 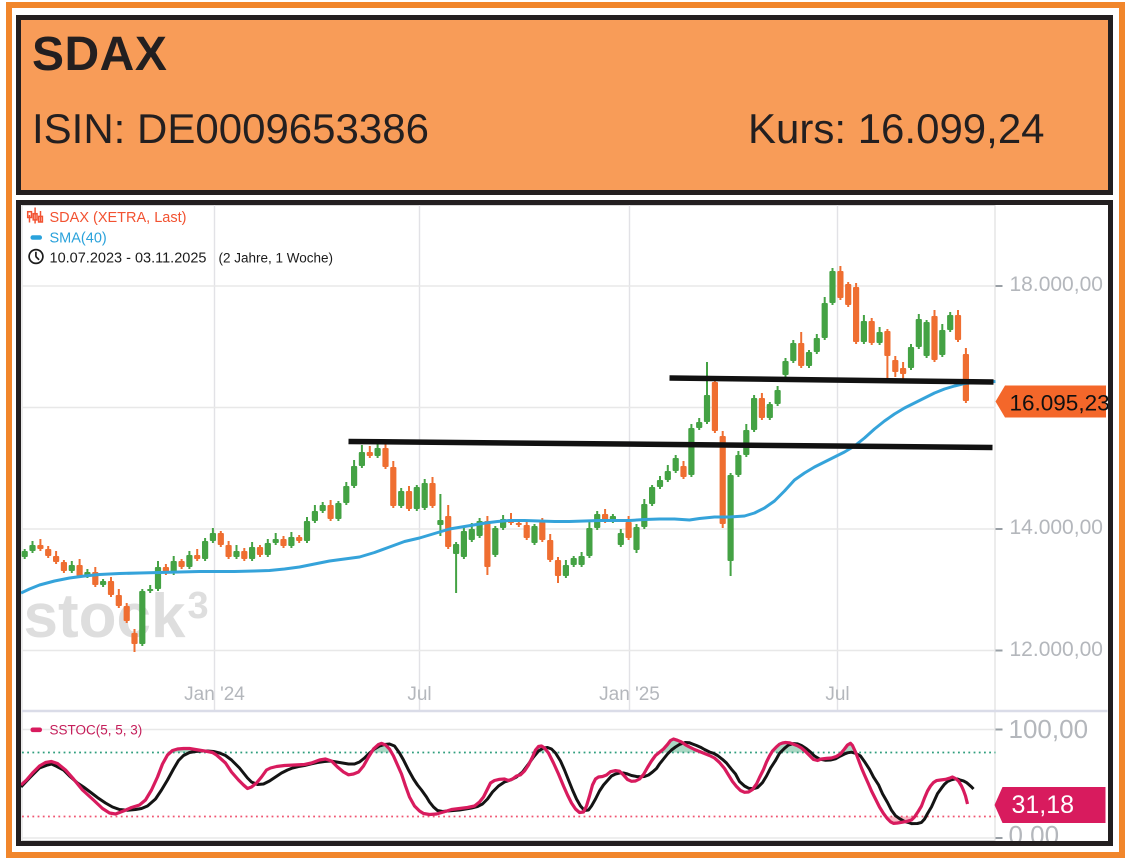 What do you see at coordinates (1056, 527) in the screenshot?
I see `svg-text: 14.000,00` at bounding box center [1056, 527].